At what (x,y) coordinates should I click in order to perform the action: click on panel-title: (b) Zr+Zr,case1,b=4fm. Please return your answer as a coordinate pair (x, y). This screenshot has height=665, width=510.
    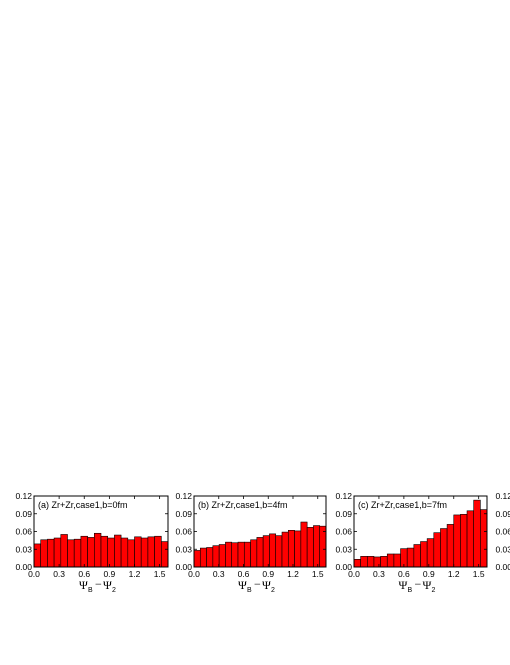
    Looking at the image, I should click on (243, 505).